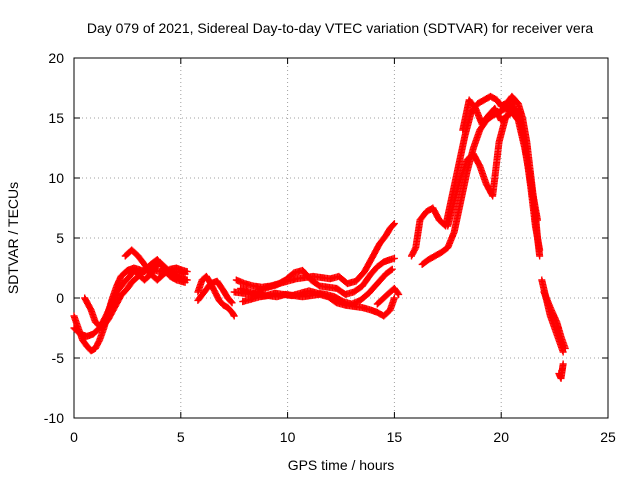 This screenshot has width=640, height=480. I want to click on y-tick-label: 0, so click(60, 298).